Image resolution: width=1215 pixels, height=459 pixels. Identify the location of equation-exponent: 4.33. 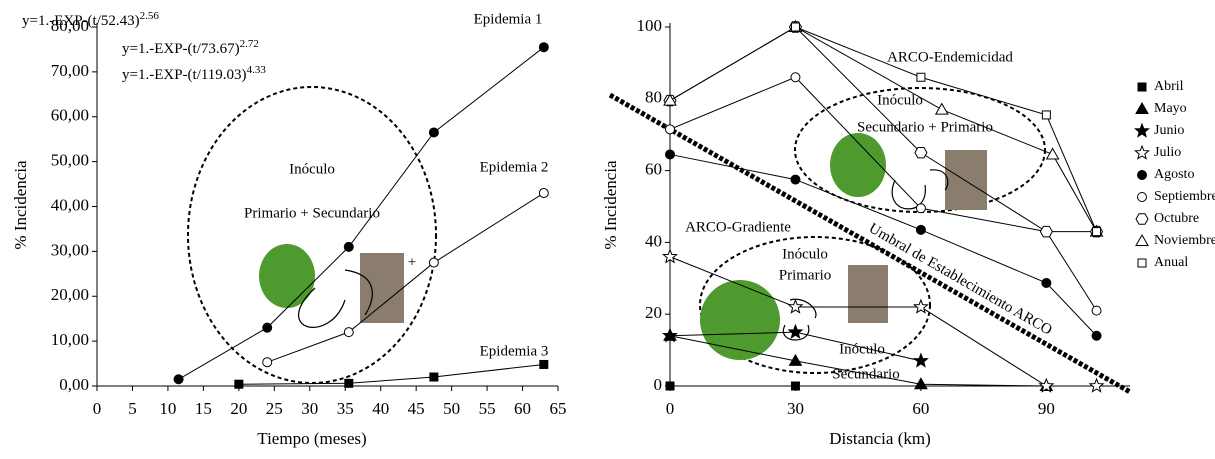
(257, 70).